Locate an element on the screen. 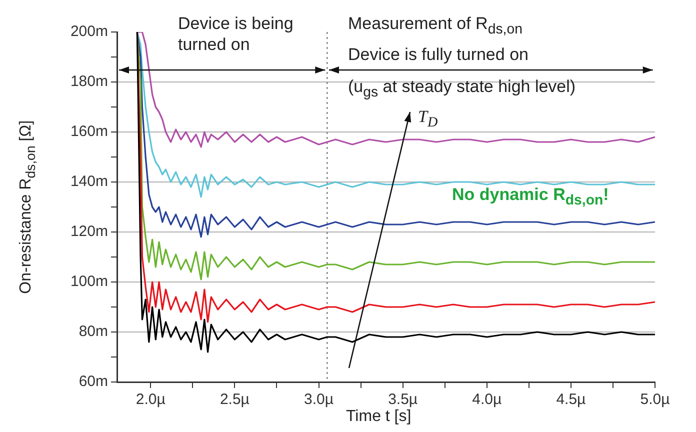 This screenshot has width=696, height=432. x-tick-label: 3.5µ is located at coordinates (403, 399).